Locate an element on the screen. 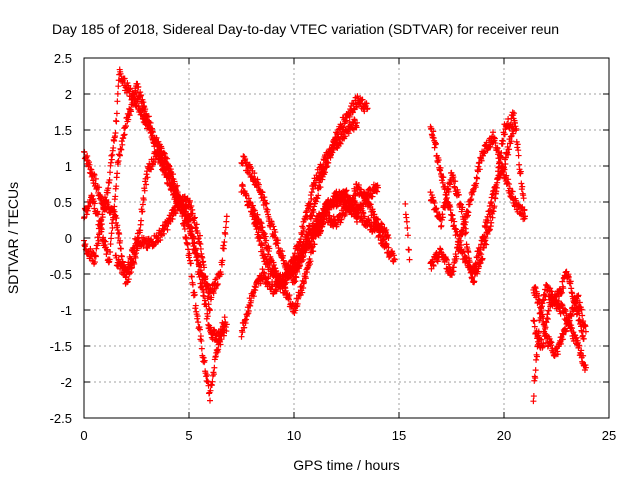  y-tick-label: 1 is located at coordinates (68, 166).